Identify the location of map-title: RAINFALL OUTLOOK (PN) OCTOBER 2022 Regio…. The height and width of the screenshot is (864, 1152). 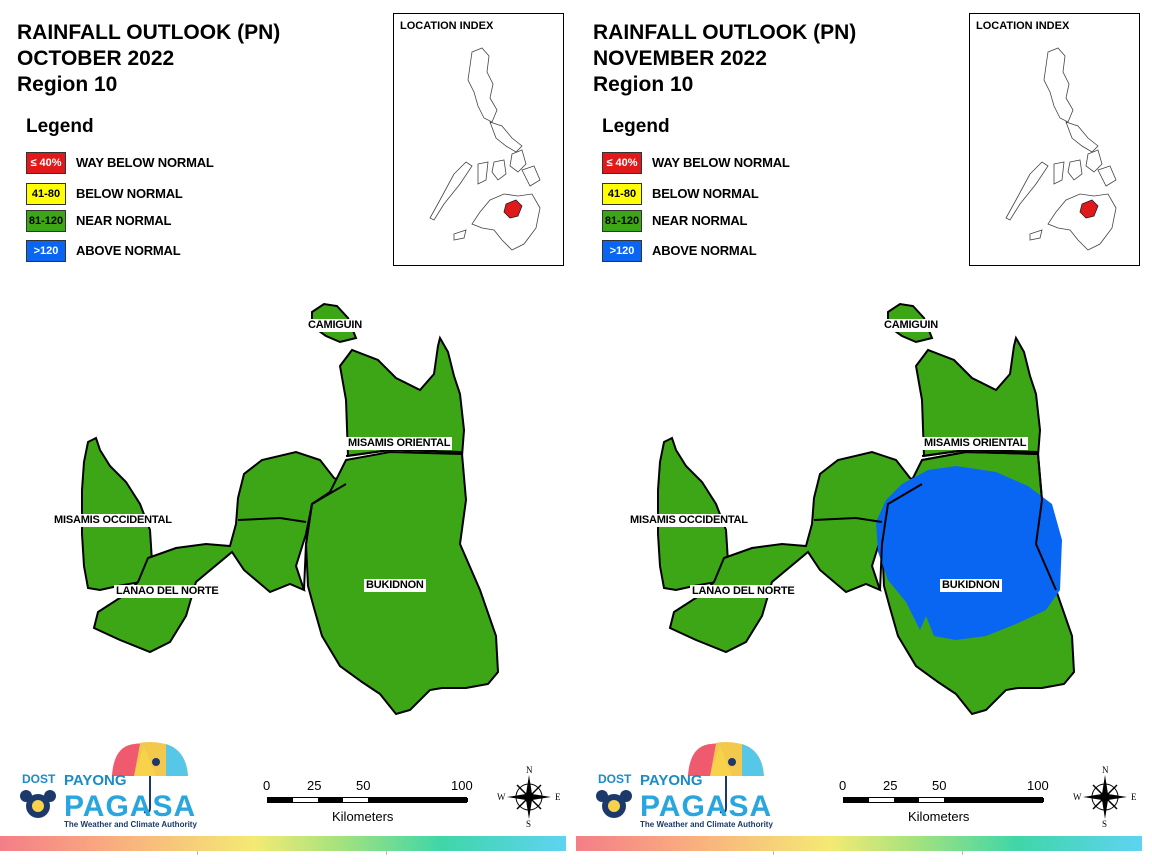
(148, 59).